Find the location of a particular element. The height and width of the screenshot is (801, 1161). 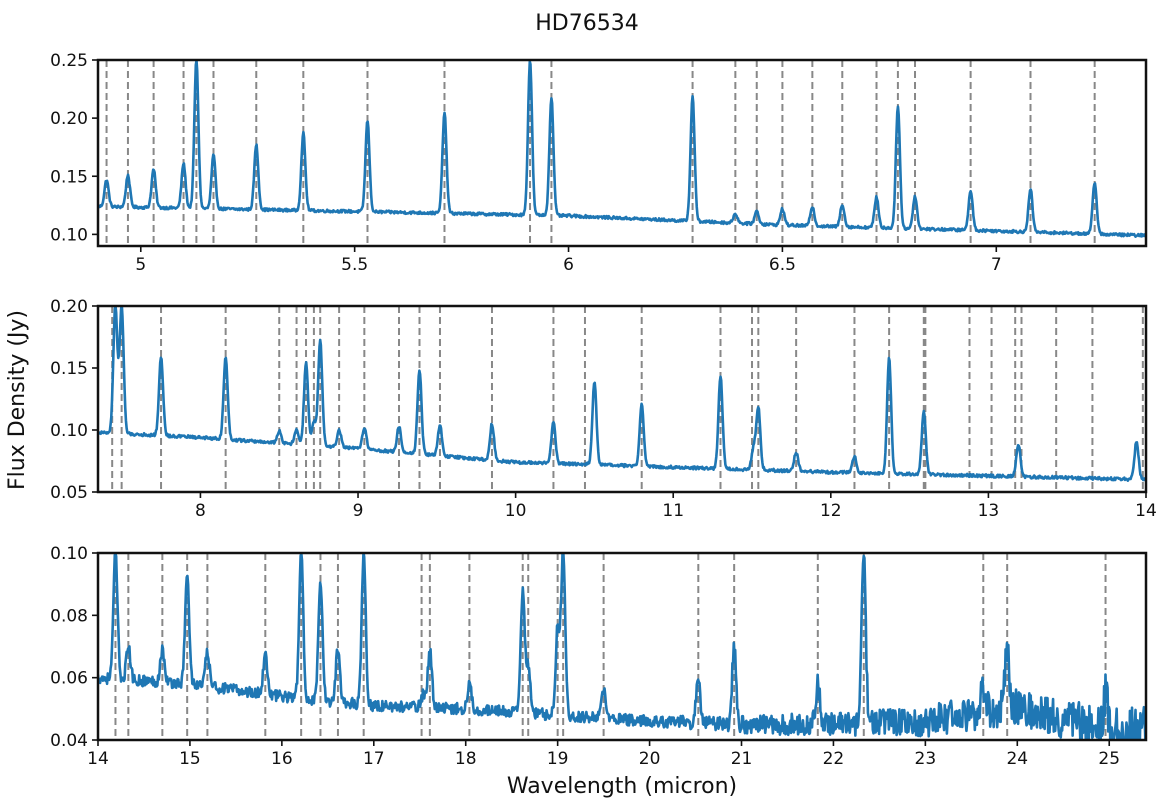

x-tick-label: 9 is located at coordinates (358, 511).